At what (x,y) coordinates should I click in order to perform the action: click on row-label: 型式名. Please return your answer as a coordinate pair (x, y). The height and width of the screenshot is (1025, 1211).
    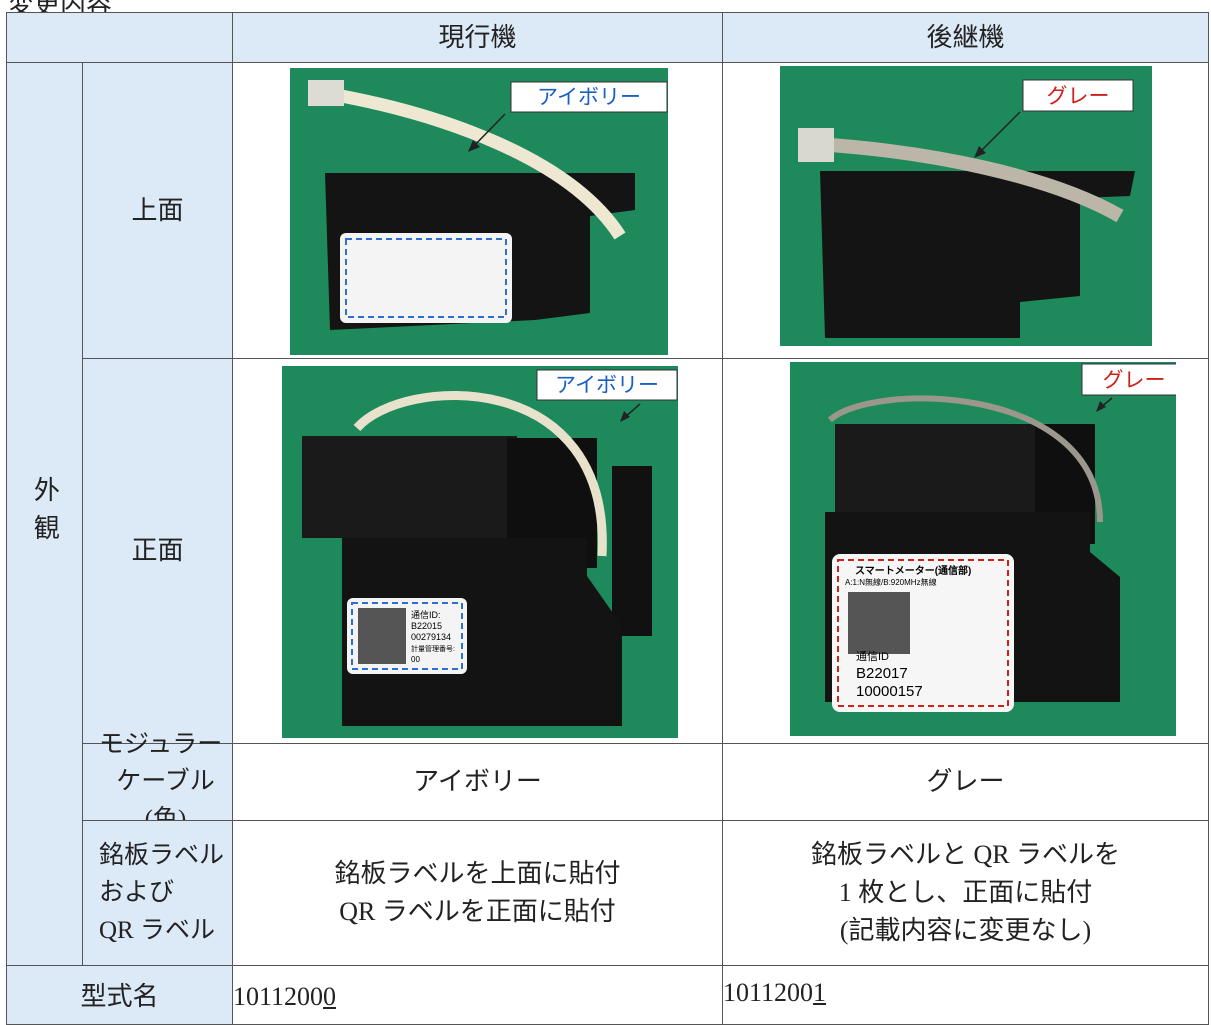
    Looking at the image, I should click on (119, 995).